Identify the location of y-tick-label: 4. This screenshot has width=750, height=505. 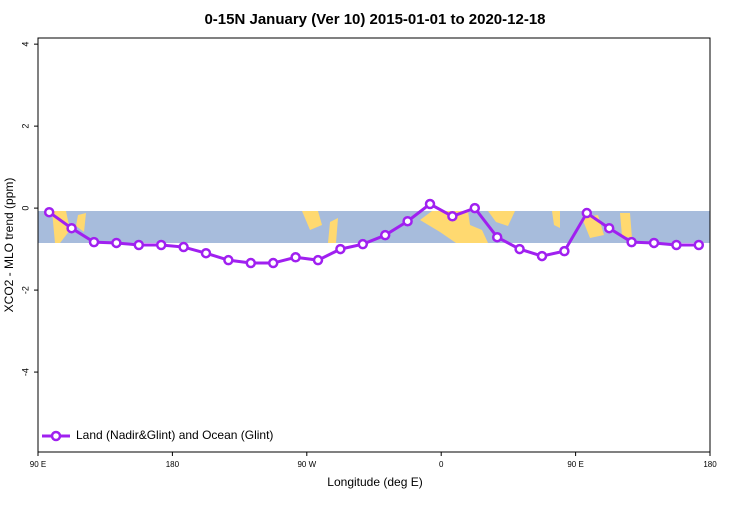
(25, 44).